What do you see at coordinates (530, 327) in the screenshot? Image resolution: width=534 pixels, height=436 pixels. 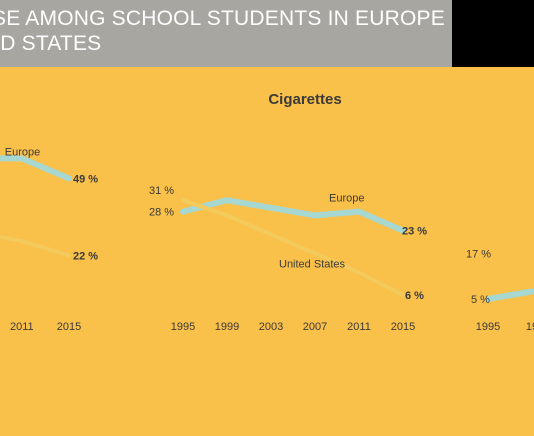 I see `x-tick-label-2-1: 19` at bounding box center [530, 327].